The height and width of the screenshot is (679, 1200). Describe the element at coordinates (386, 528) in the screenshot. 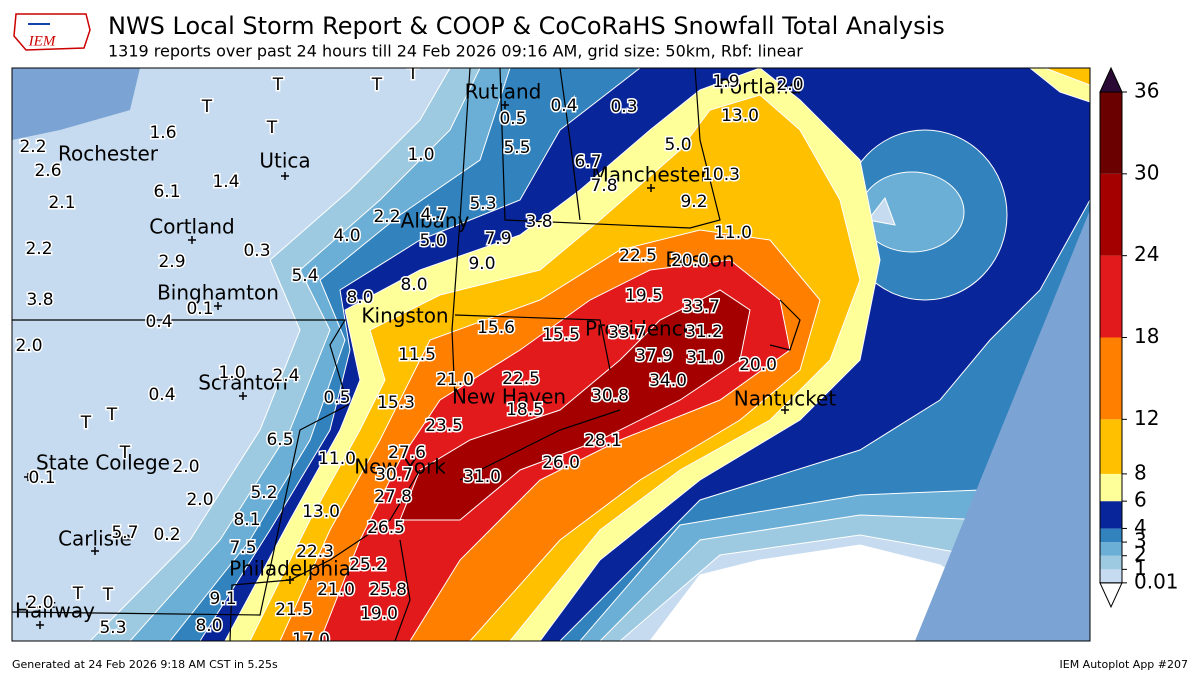

I see `report-value: 26.5` at that location.